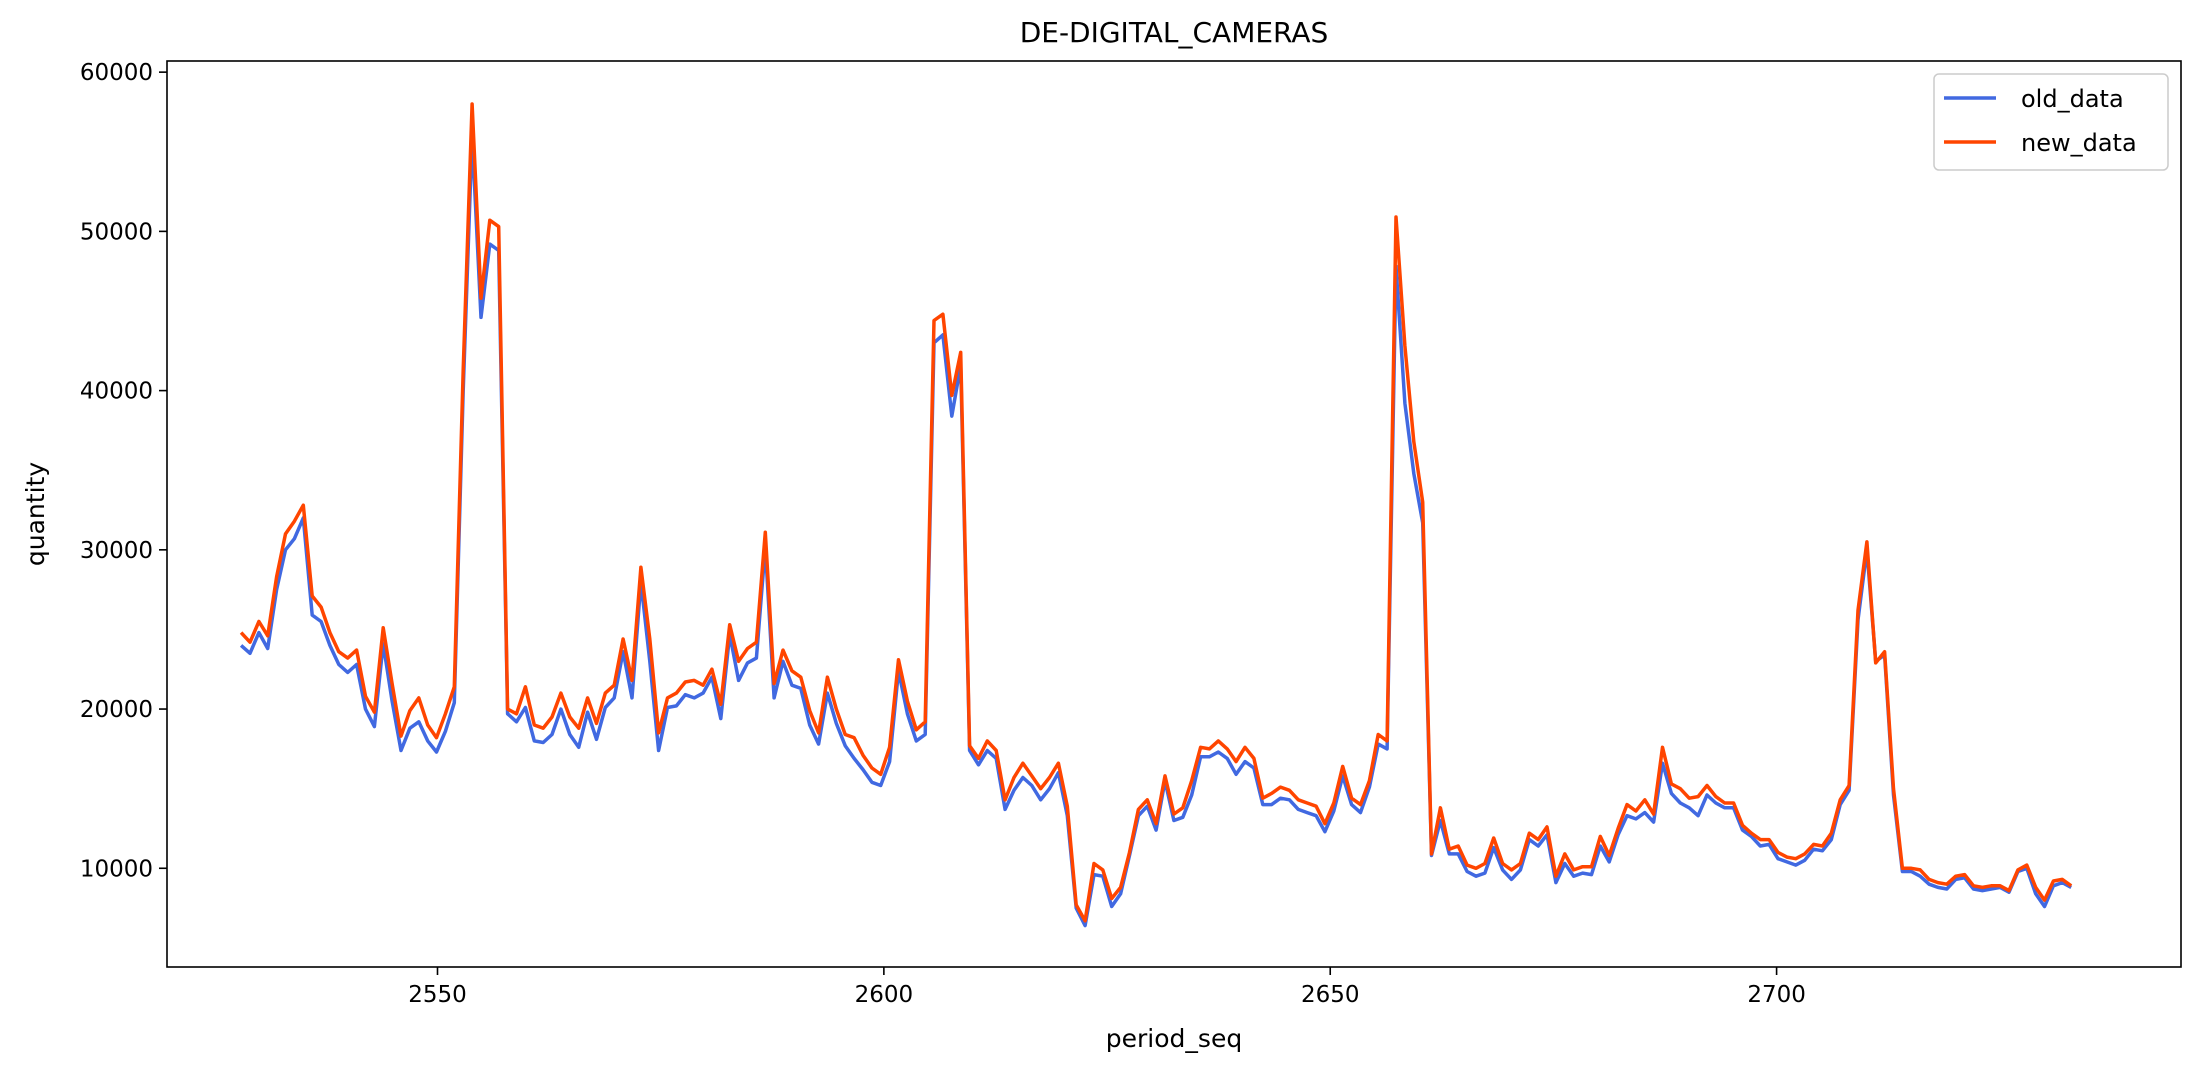 The height and width of the screenshot is (1075, 2201). I want to click on x-axis-ticks: 2550 2600 2650 2700, so click(1107, 987).